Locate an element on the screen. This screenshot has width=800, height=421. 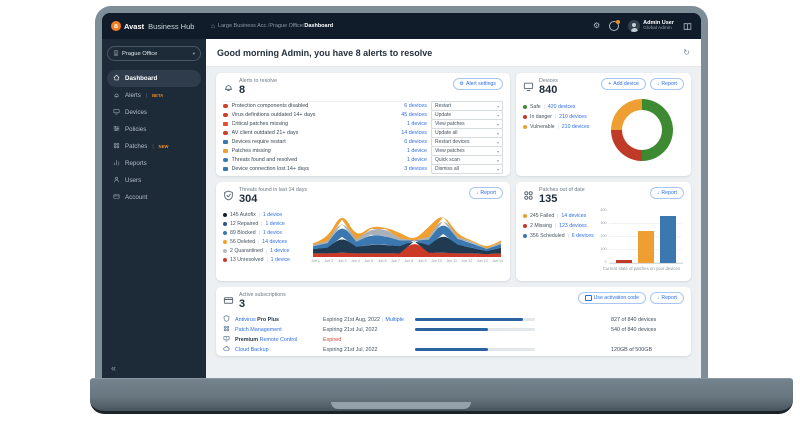
threats-report-button: ↓ Report is located at coordinates (485, 193).